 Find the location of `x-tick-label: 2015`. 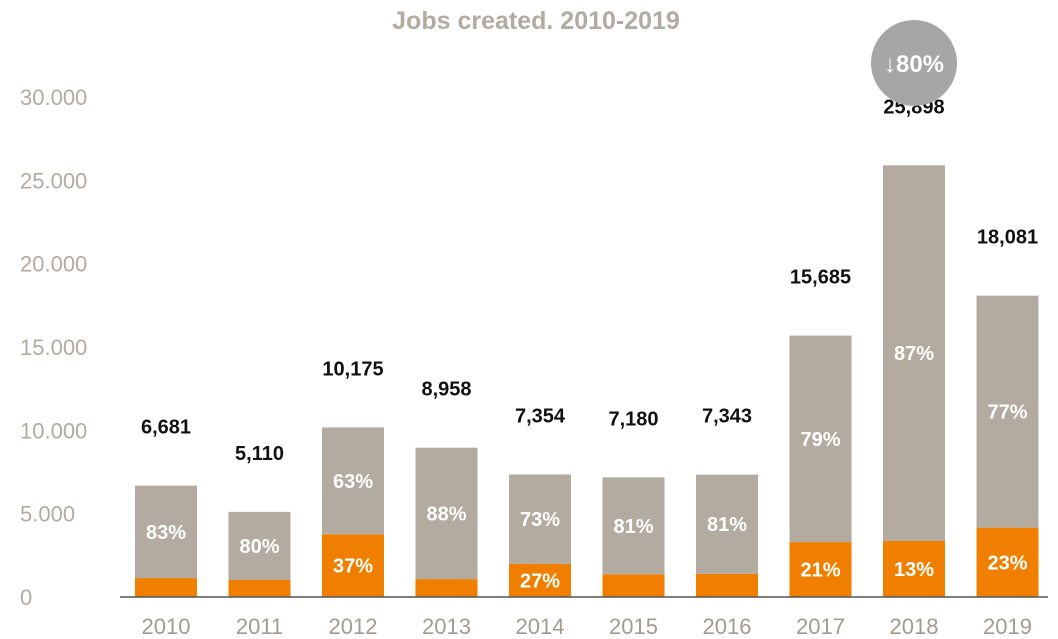

x-tick-label: 2015 is located at coordinates (633, 626).